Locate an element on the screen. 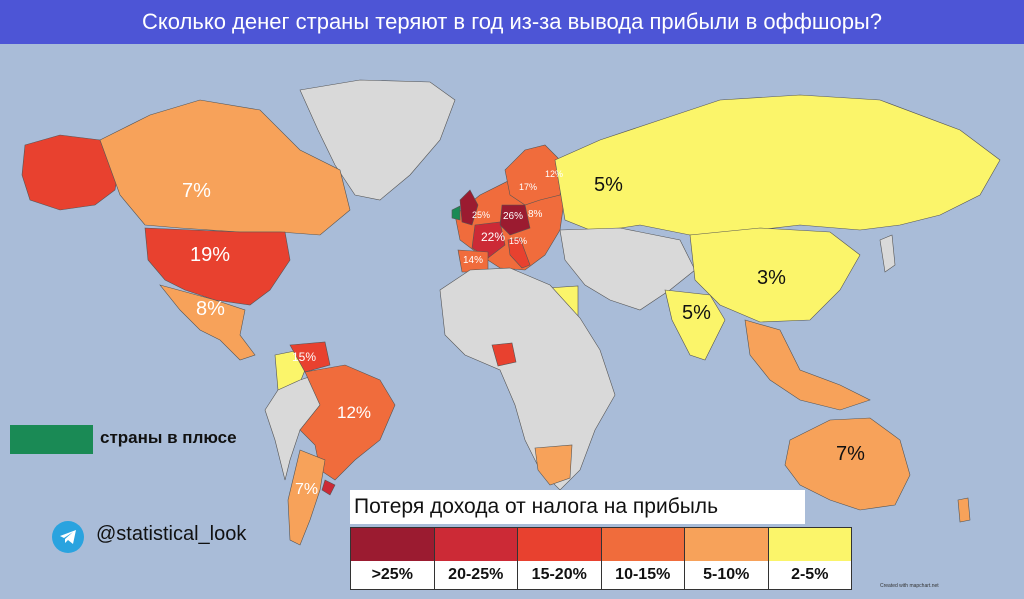 Image resolution: width=1024 pixels, height=599 pixels. label-brazil: 12% is located at coordinates (354, 412).